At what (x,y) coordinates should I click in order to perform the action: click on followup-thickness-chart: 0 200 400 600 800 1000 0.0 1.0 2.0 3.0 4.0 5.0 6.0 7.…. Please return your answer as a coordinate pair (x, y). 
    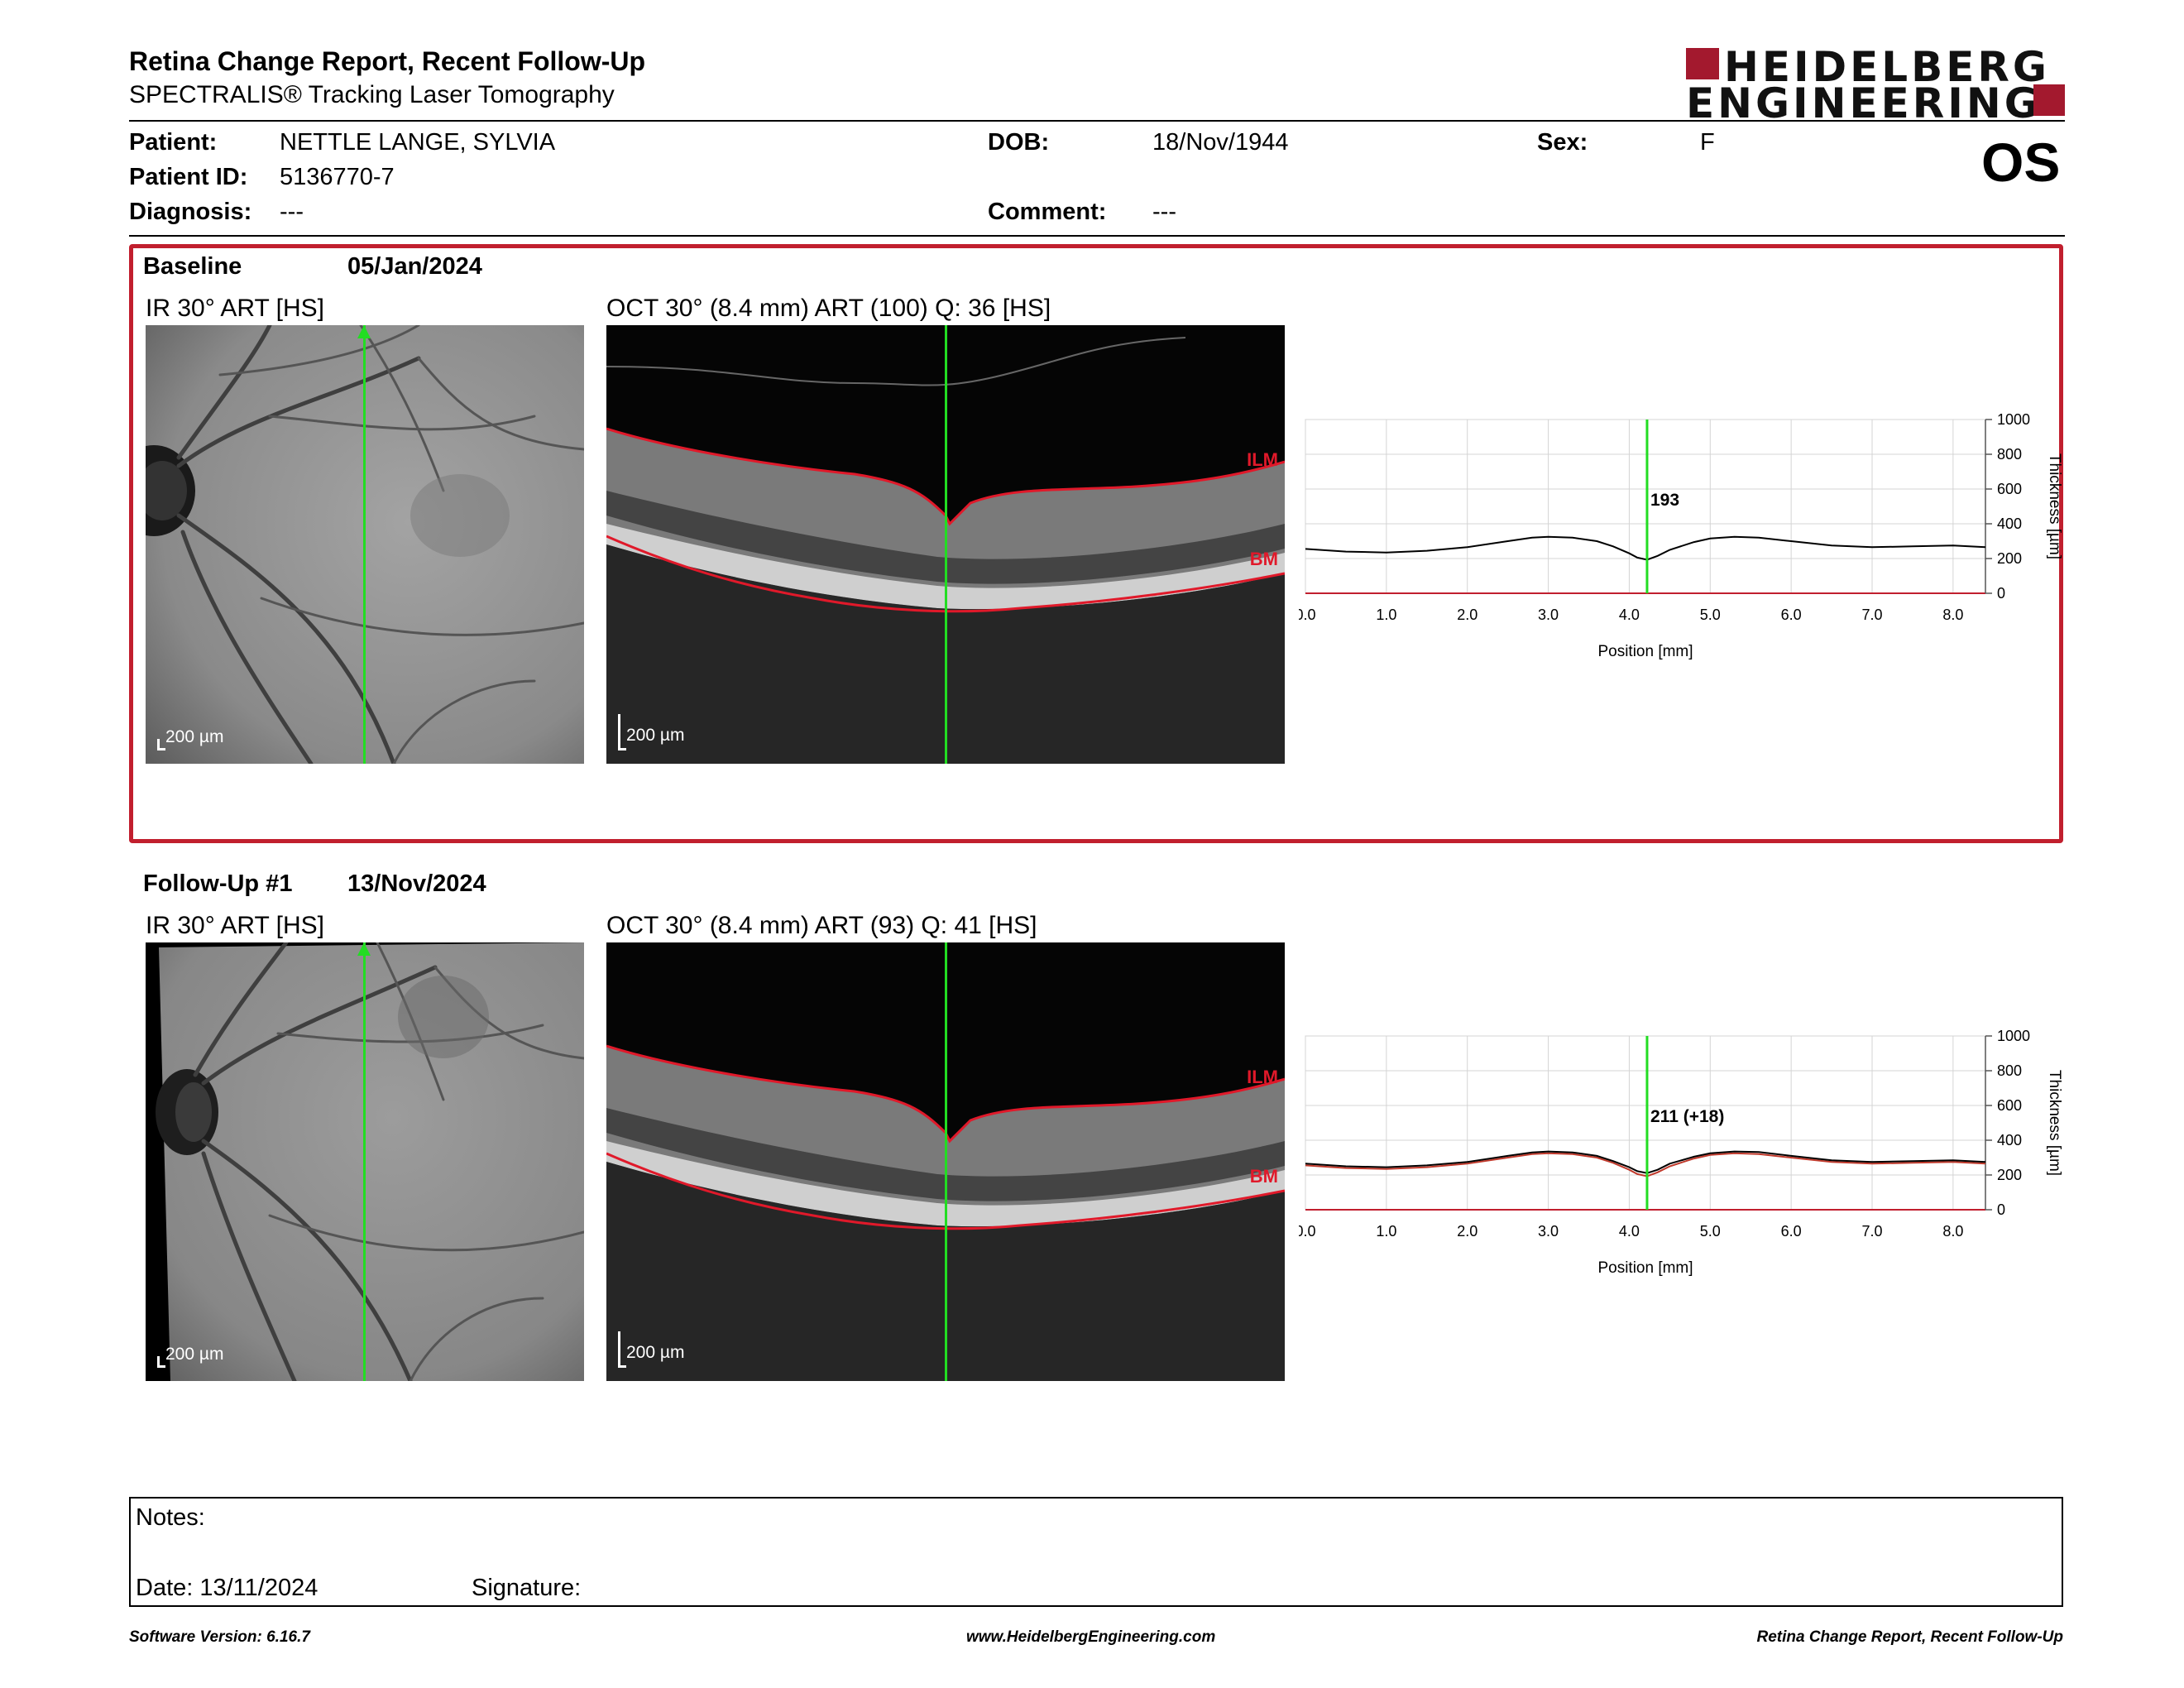
    Looking at the image, I should click on (1681, 1162).